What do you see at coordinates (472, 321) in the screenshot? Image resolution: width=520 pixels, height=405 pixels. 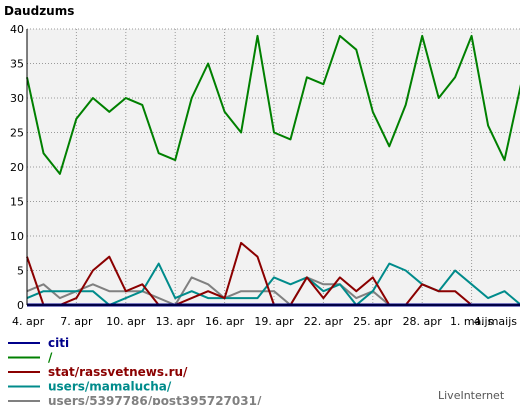 I see `x-tick-label: 1. maijs` at bounding box center [472, 321].